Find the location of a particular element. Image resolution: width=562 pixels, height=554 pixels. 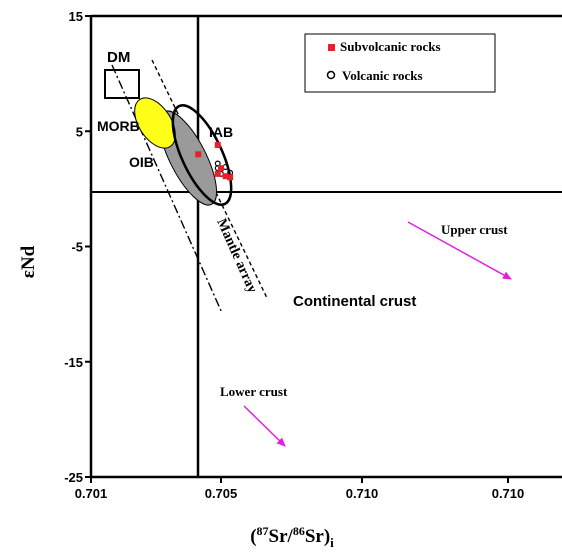

x-tick-label: 0.705 is located at coordinates (221, 493).